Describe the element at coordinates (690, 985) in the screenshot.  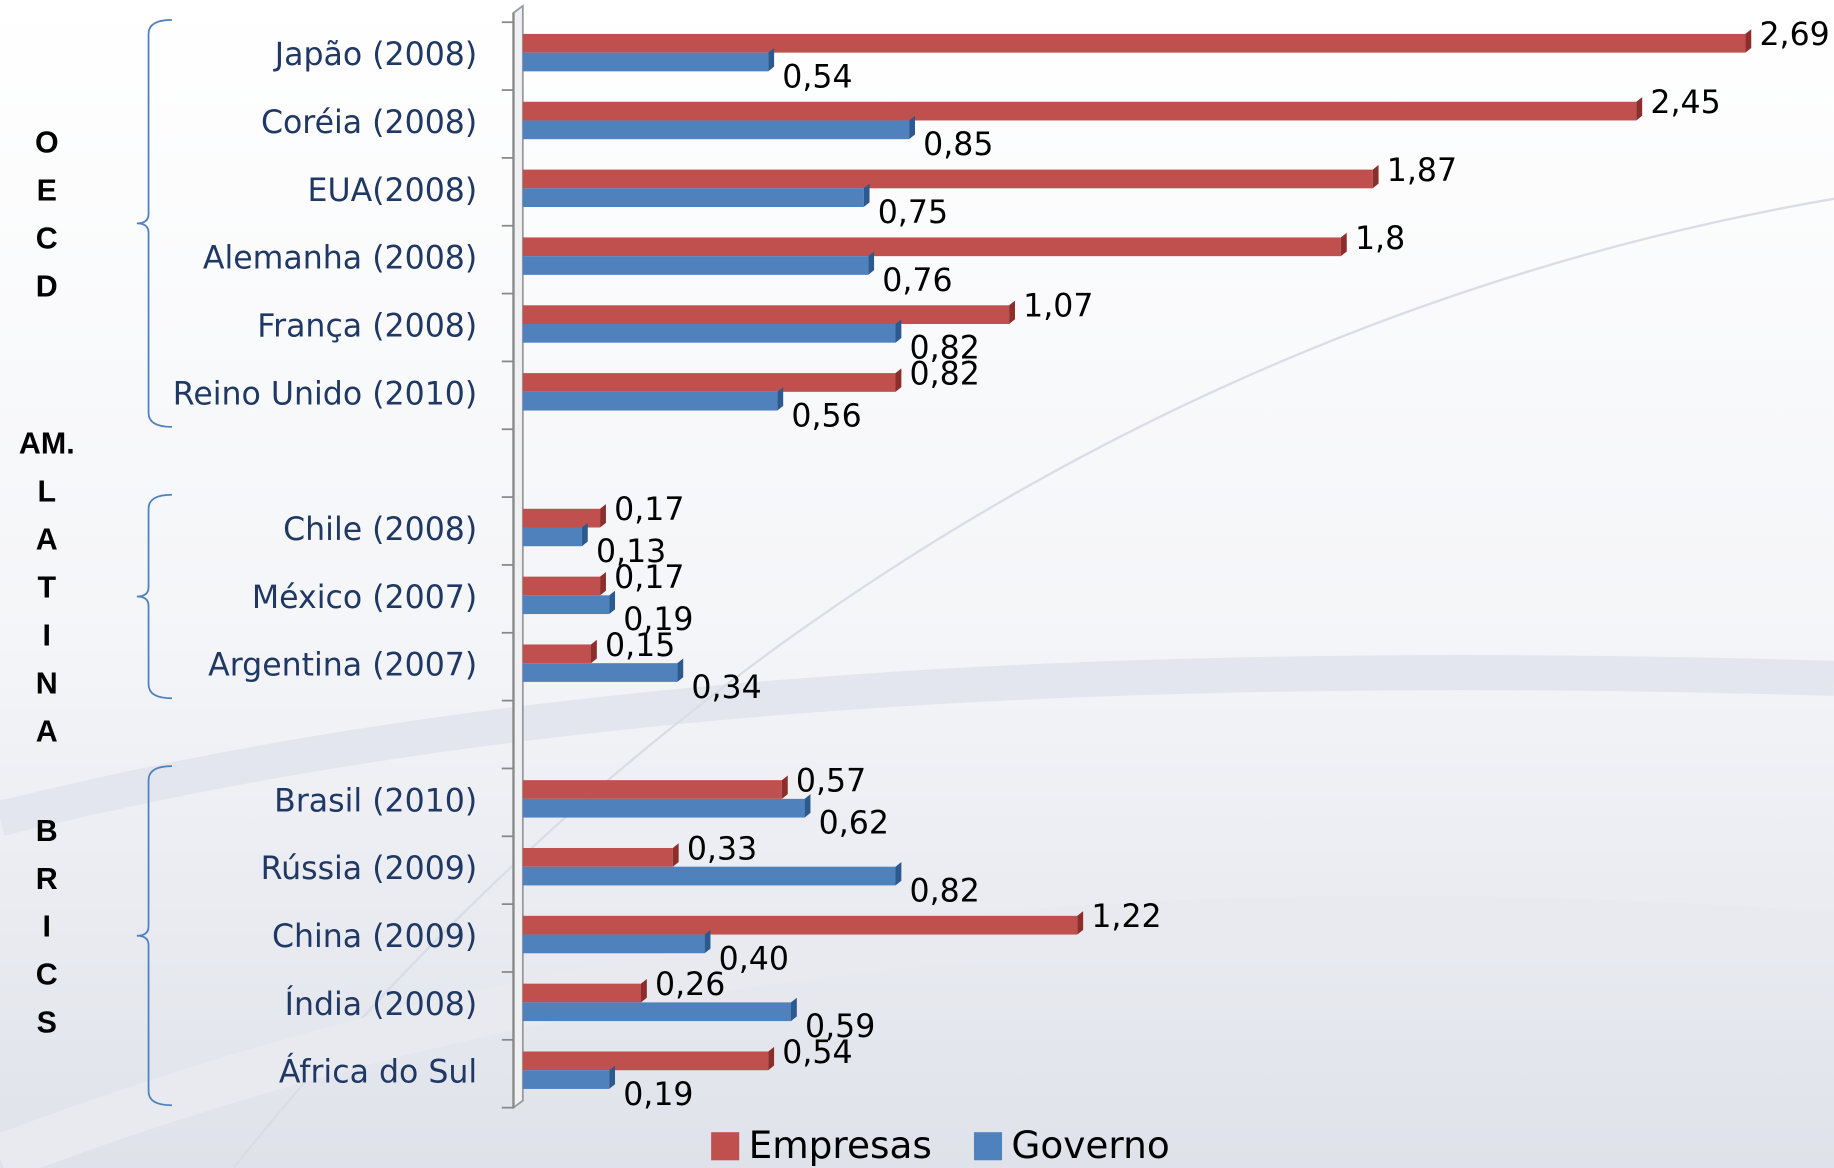
I see `value-label: 0,26` at that location.